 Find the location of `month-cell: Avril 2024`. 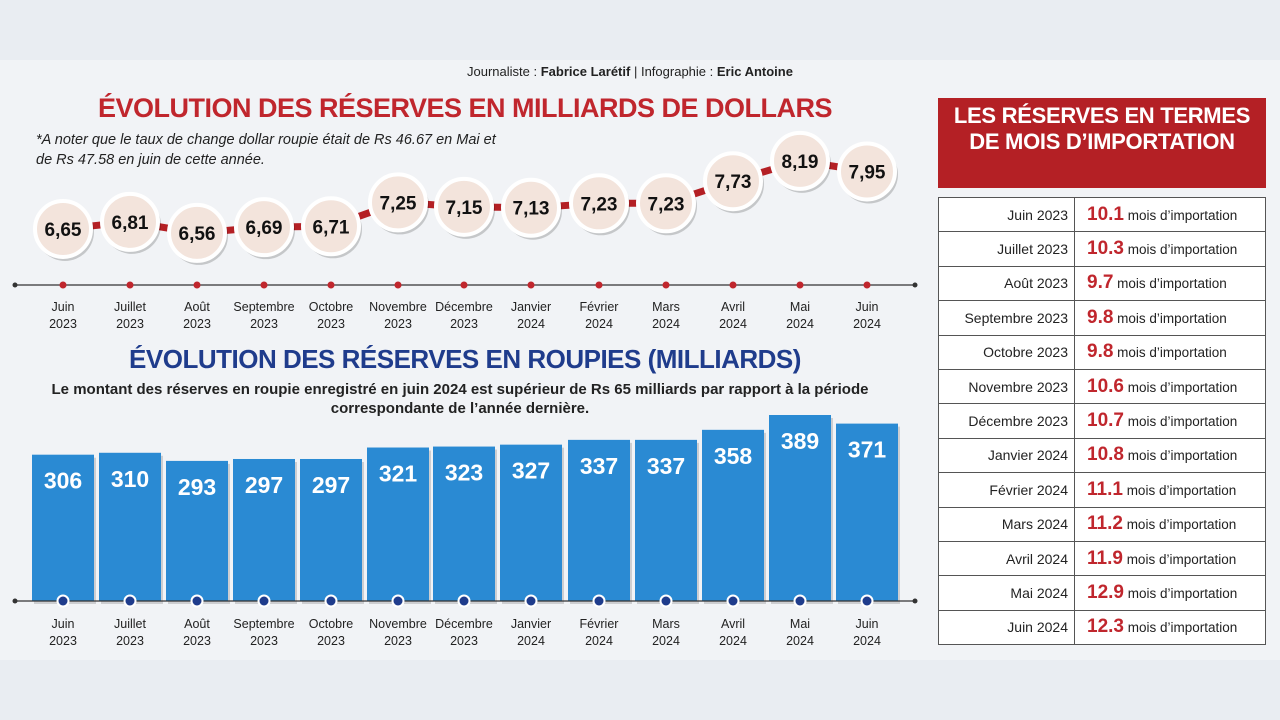

month-cell: Avril 2024 is located at coordinates (1006, 558).